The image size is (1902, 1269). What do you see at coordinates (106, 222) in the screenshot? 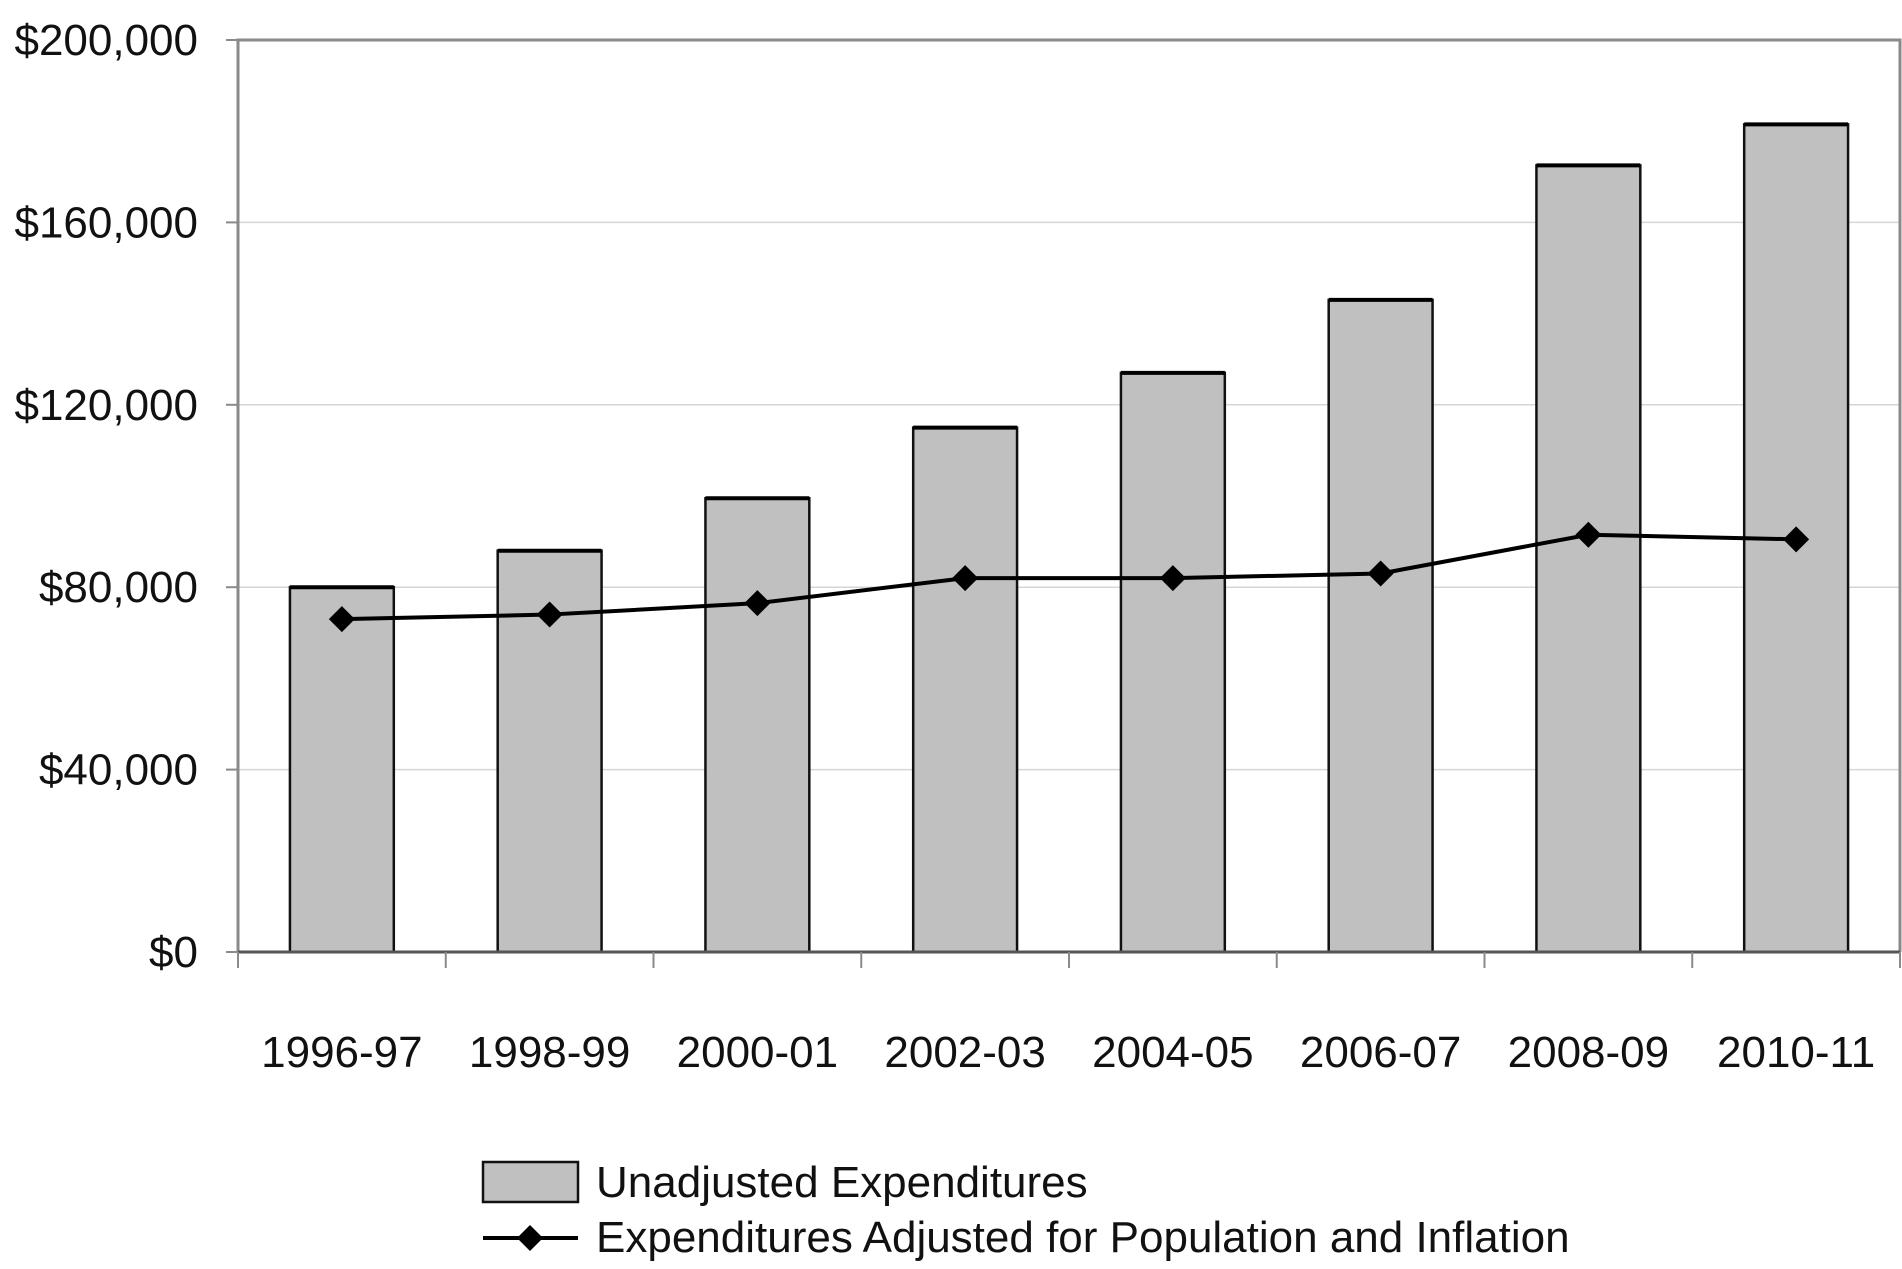
I see `y-tick-label: $160,000` at bounding box center [106, 222].